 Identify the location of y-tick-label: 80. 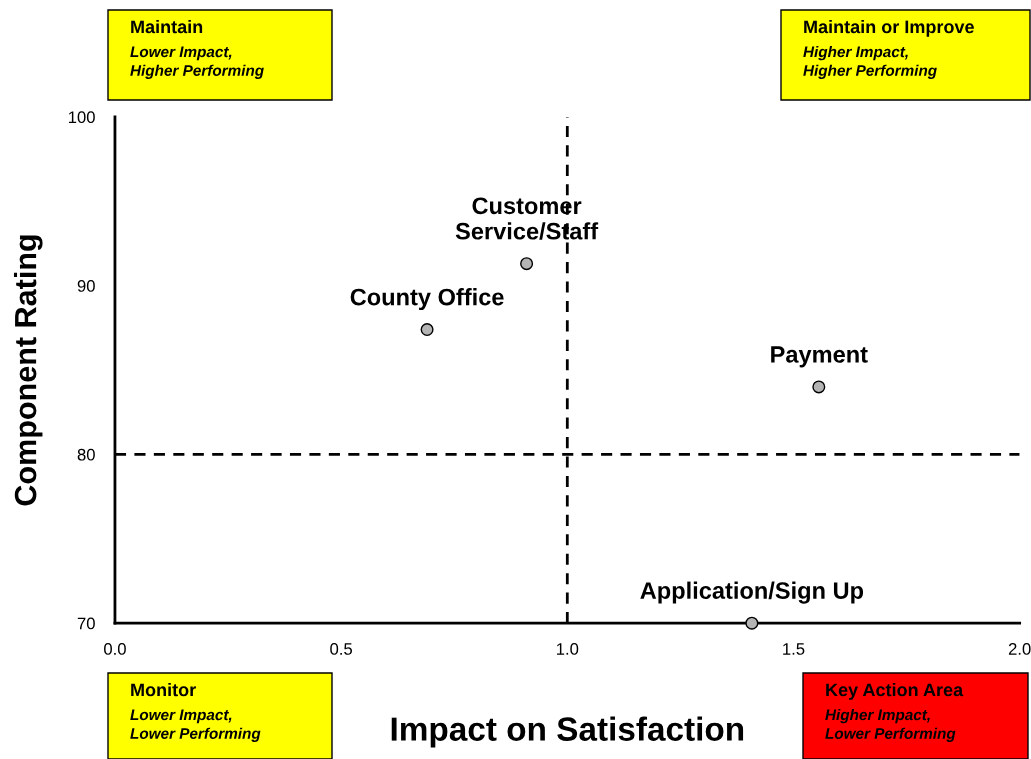
(86, 454).